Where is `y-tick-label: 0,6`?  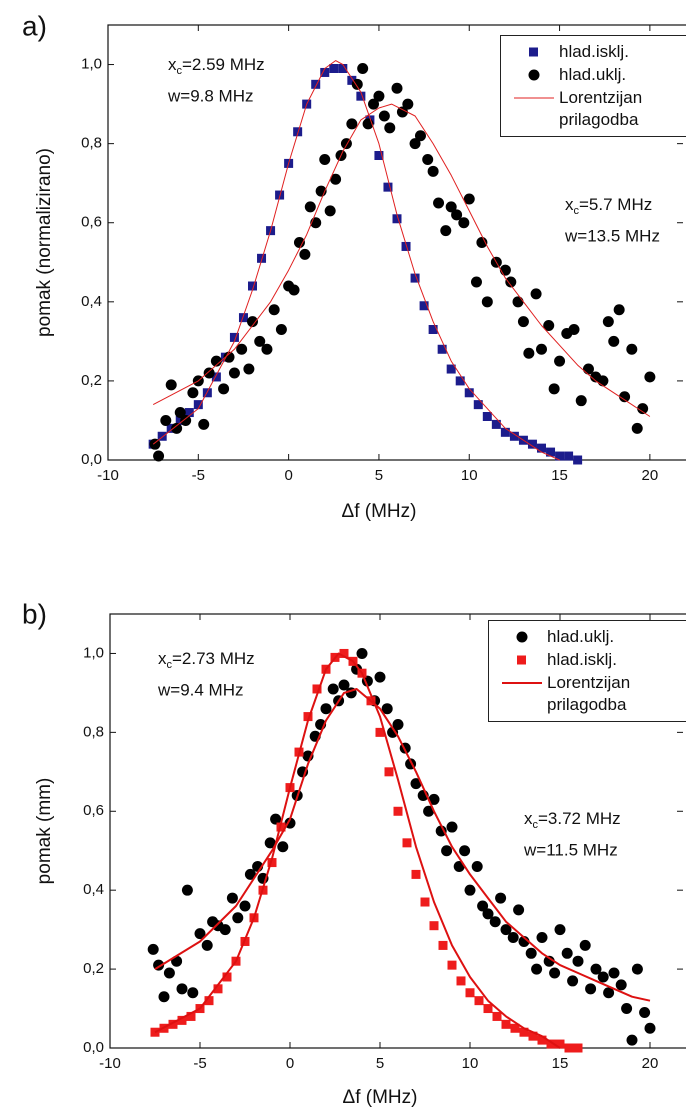
y-tick-label: 0,6 is located at coordinates (91, 222).